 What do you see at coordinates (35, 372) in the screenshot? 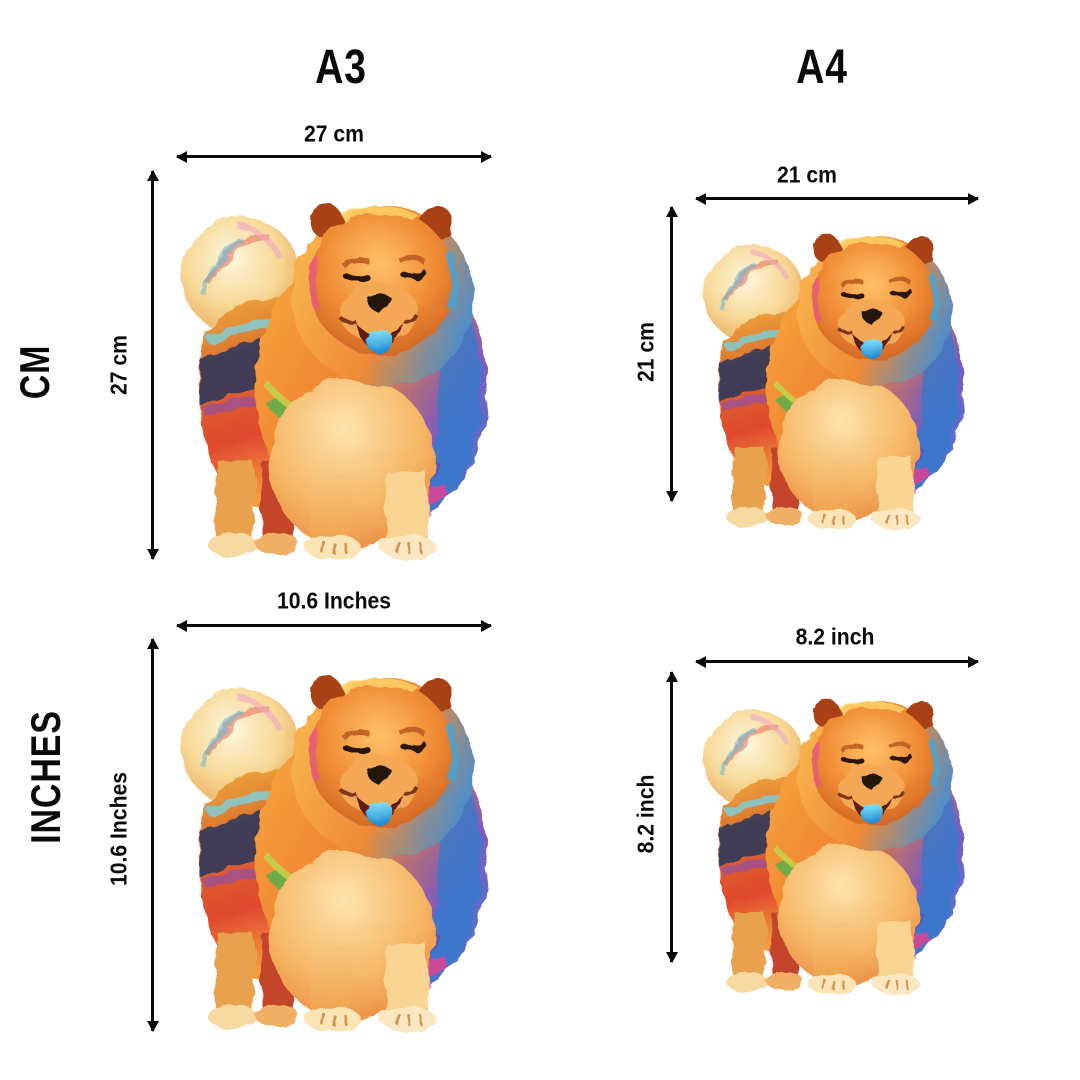
I see `row-title-cm: CM` at bounding box center [35, 372].